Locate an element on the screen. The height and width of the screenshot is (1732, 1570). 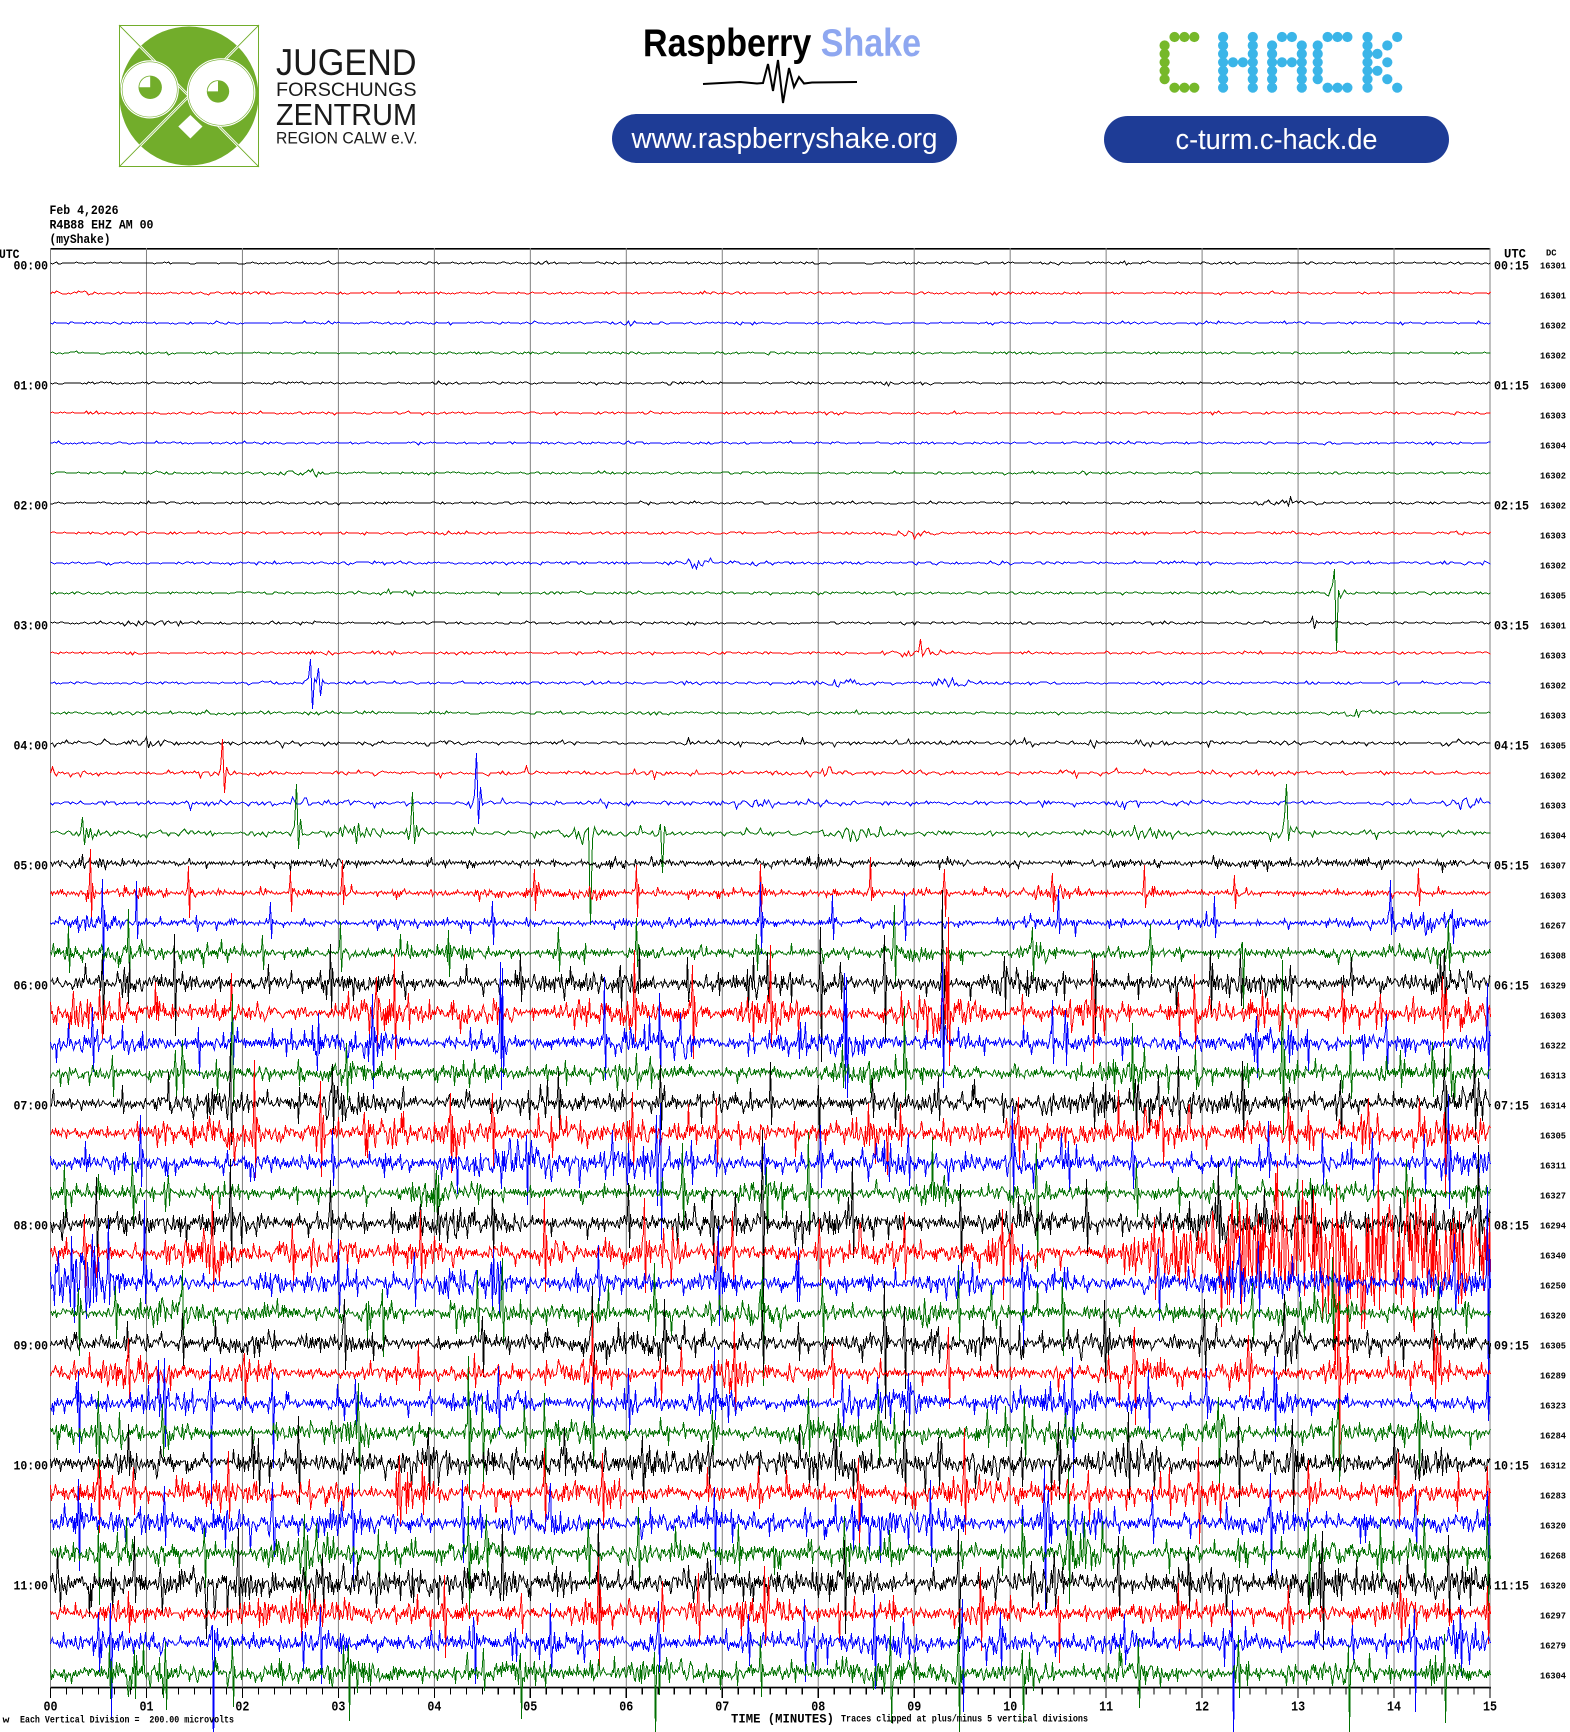
svg-text: (myShake) is located at coordinates (80, 240).